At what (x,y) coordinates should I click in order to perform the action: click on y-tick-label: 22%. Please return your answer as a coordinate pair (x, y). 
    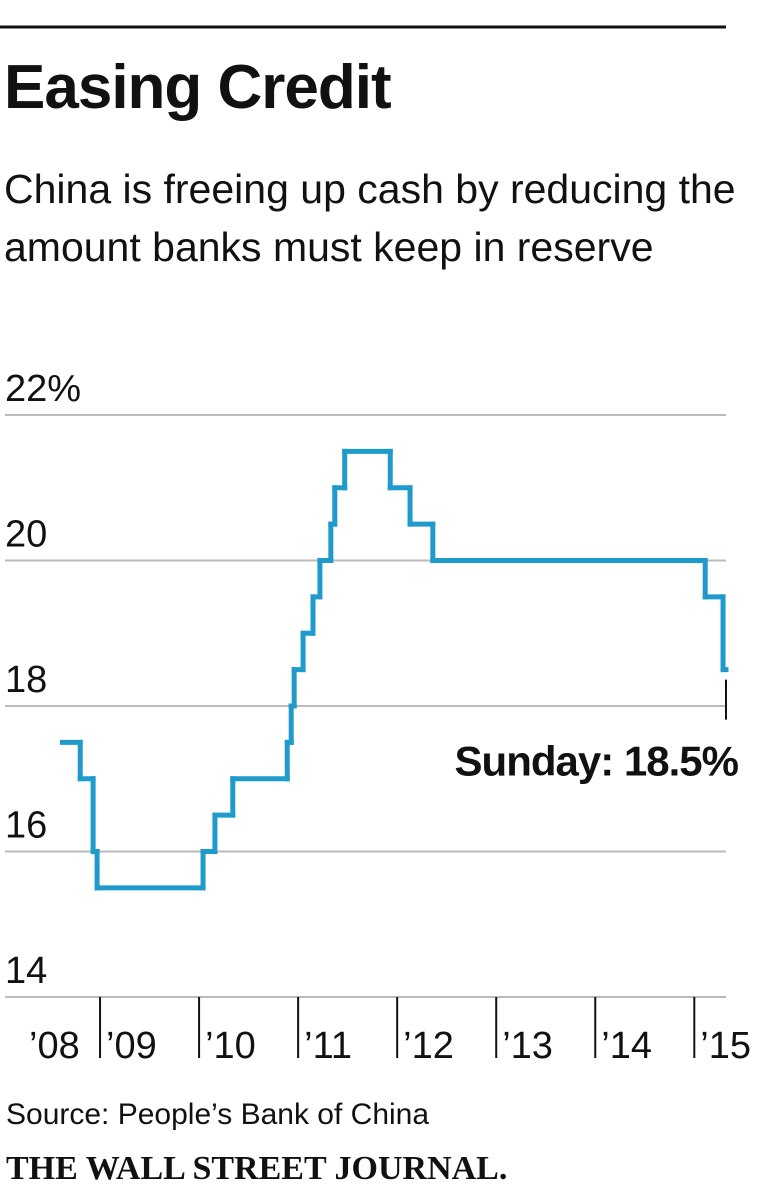
    Looking at the image, I should click on (43, 389).